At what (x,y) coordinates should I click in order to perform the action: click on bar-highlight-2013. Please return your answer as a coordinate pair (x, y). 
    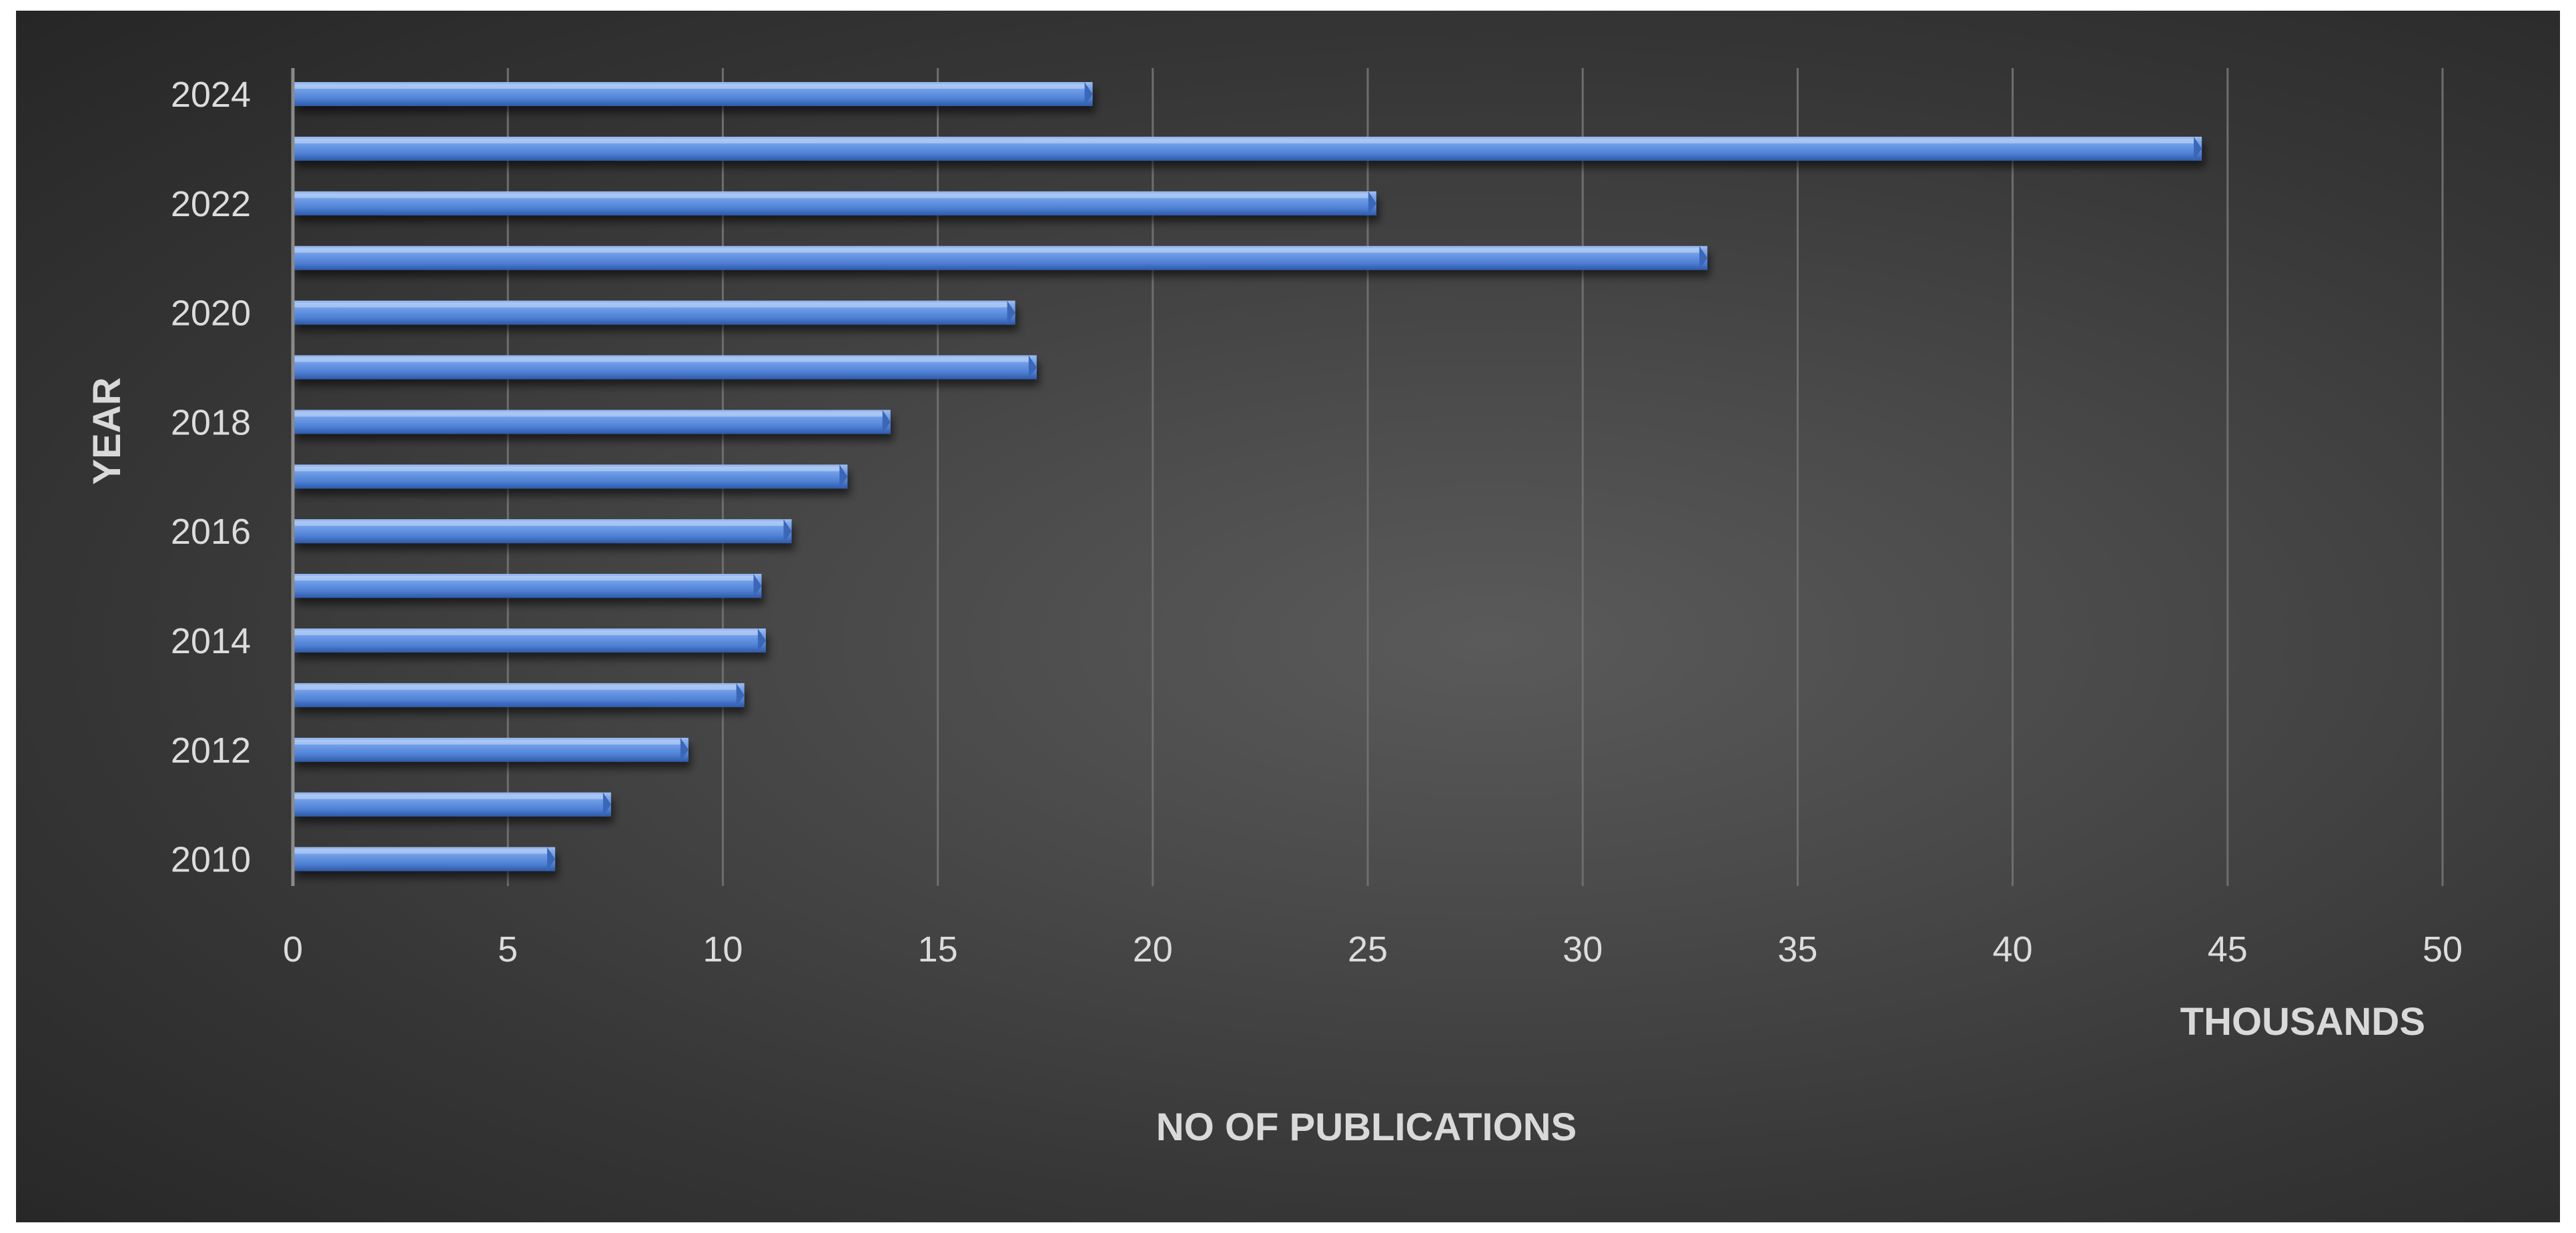
    Looking at the image, I should click on (516, 688).